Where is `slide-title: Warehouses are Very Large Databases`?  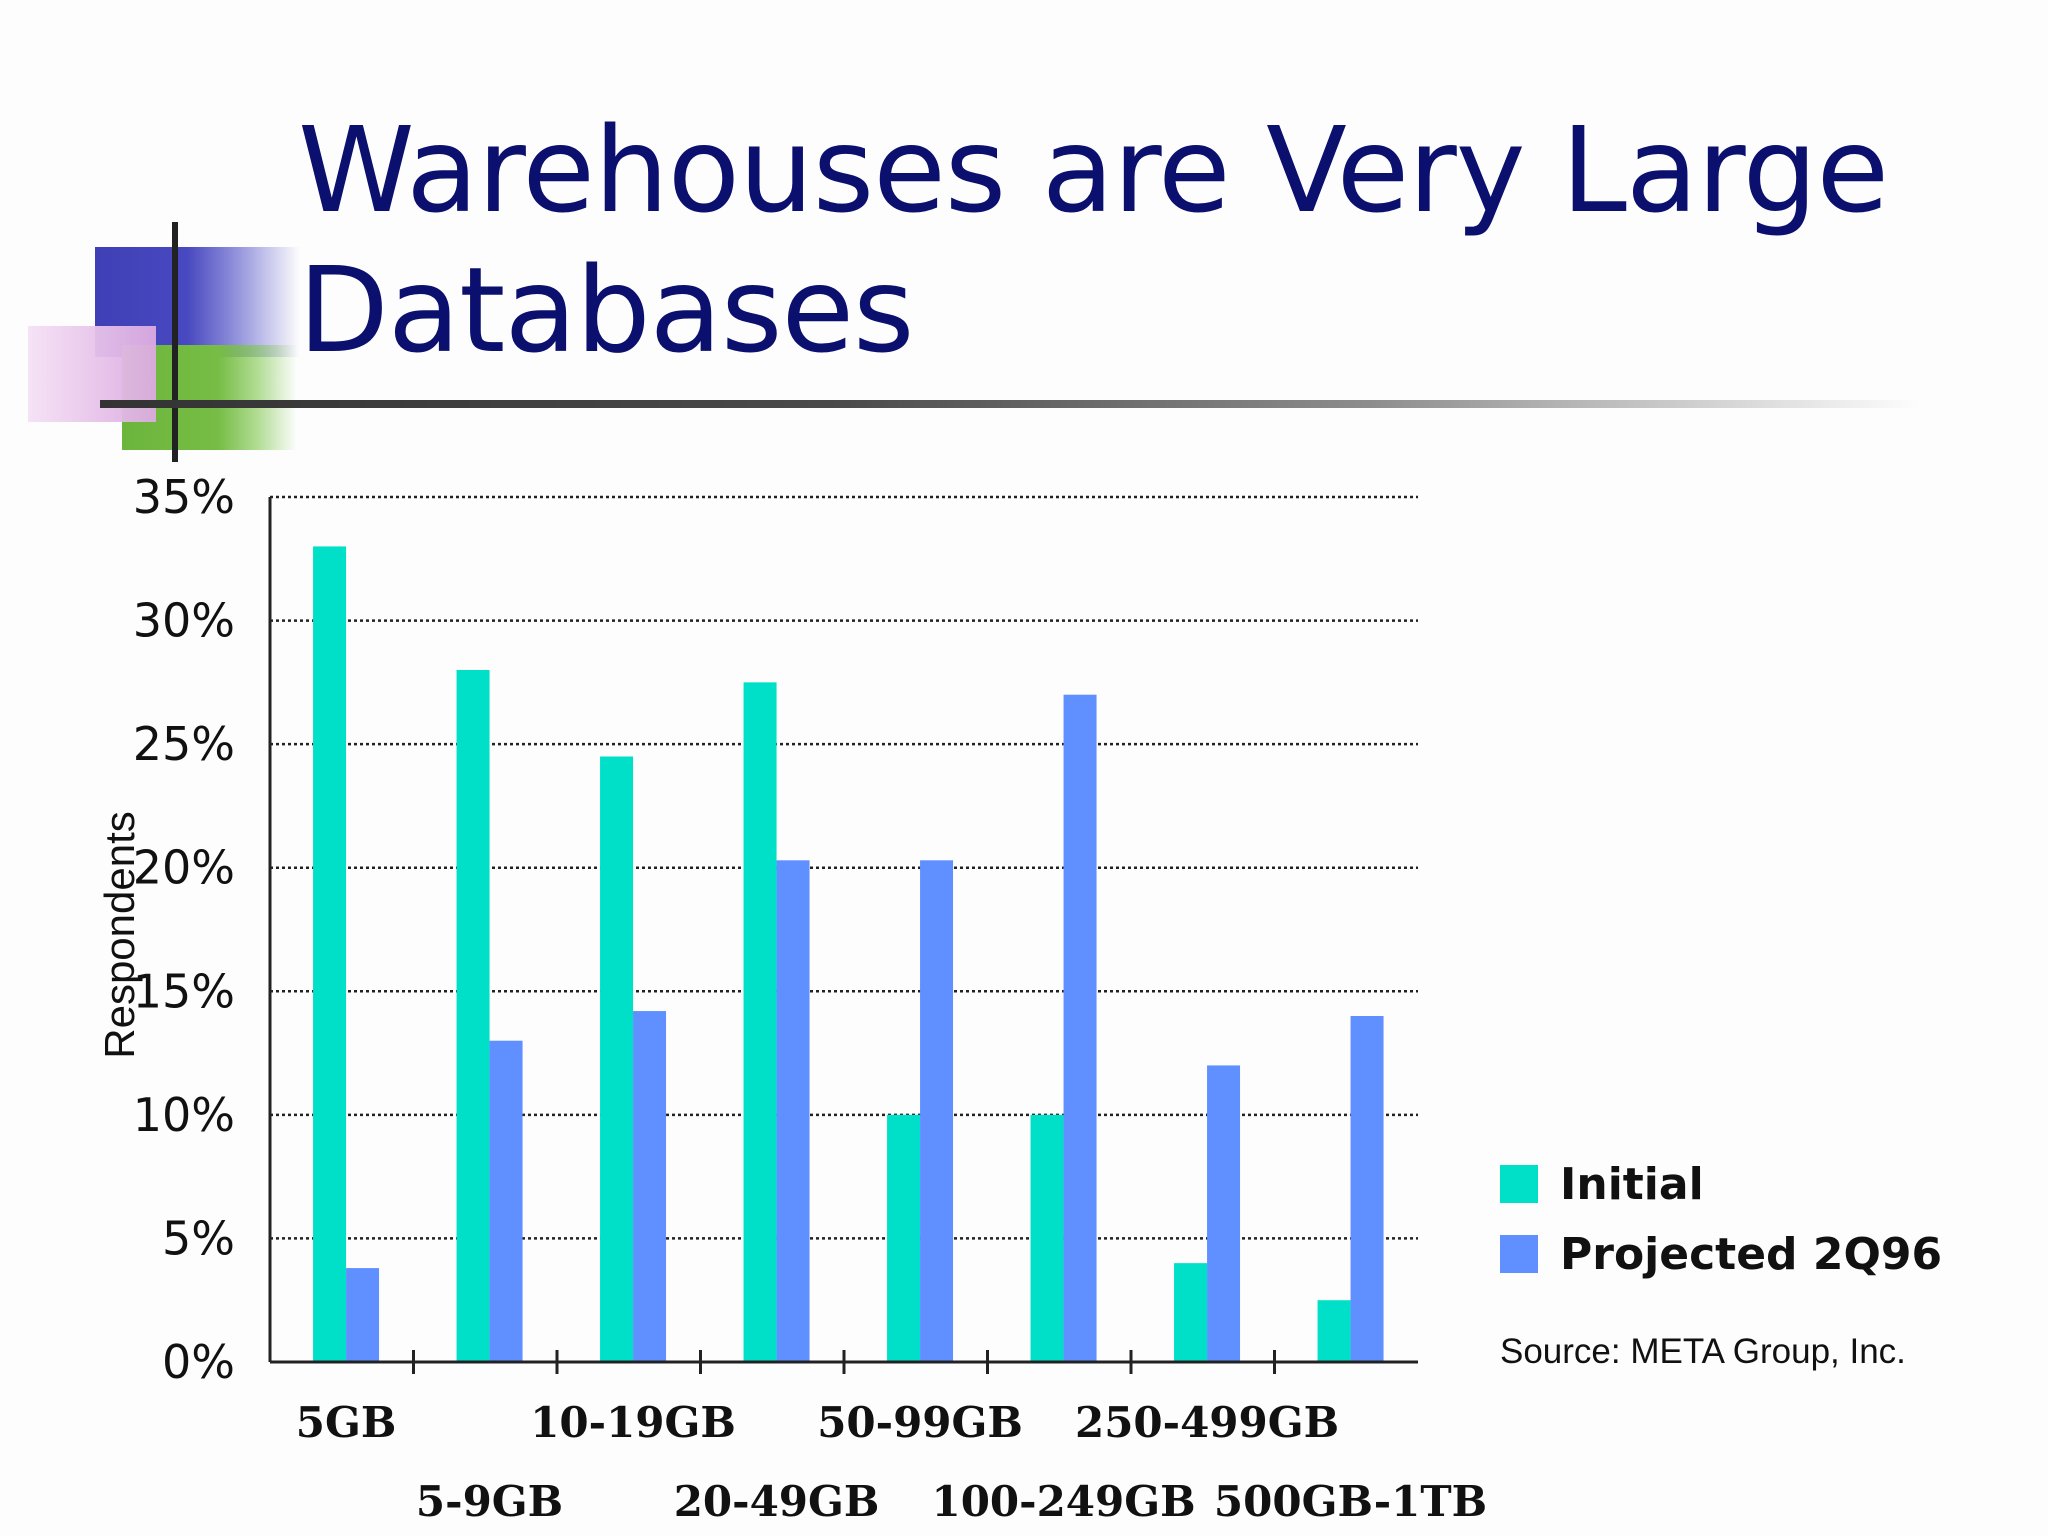
slide-title: Warehouses are Very Large Databases is located at coordinates (1093, 240).